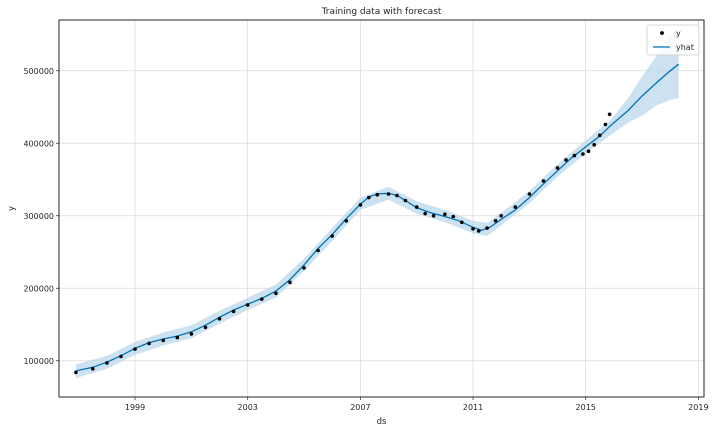 The width and height of the screenshot is (713, 437). What do you see at coordinates (381, 12) in the screenshot?
I see `chart-title: Training data with forecast` at bounding box center [381, 12].